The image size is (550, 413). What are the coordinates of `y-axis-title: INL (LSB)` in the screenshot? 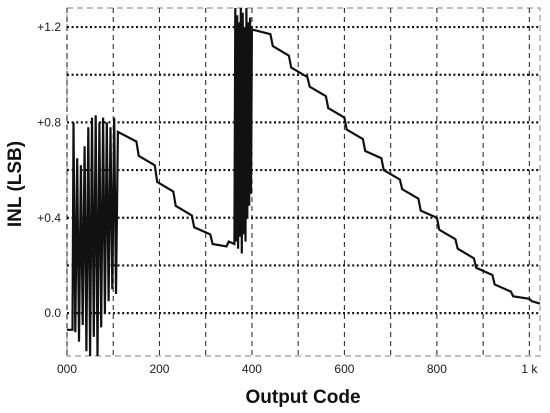 It's located at (15, 184).